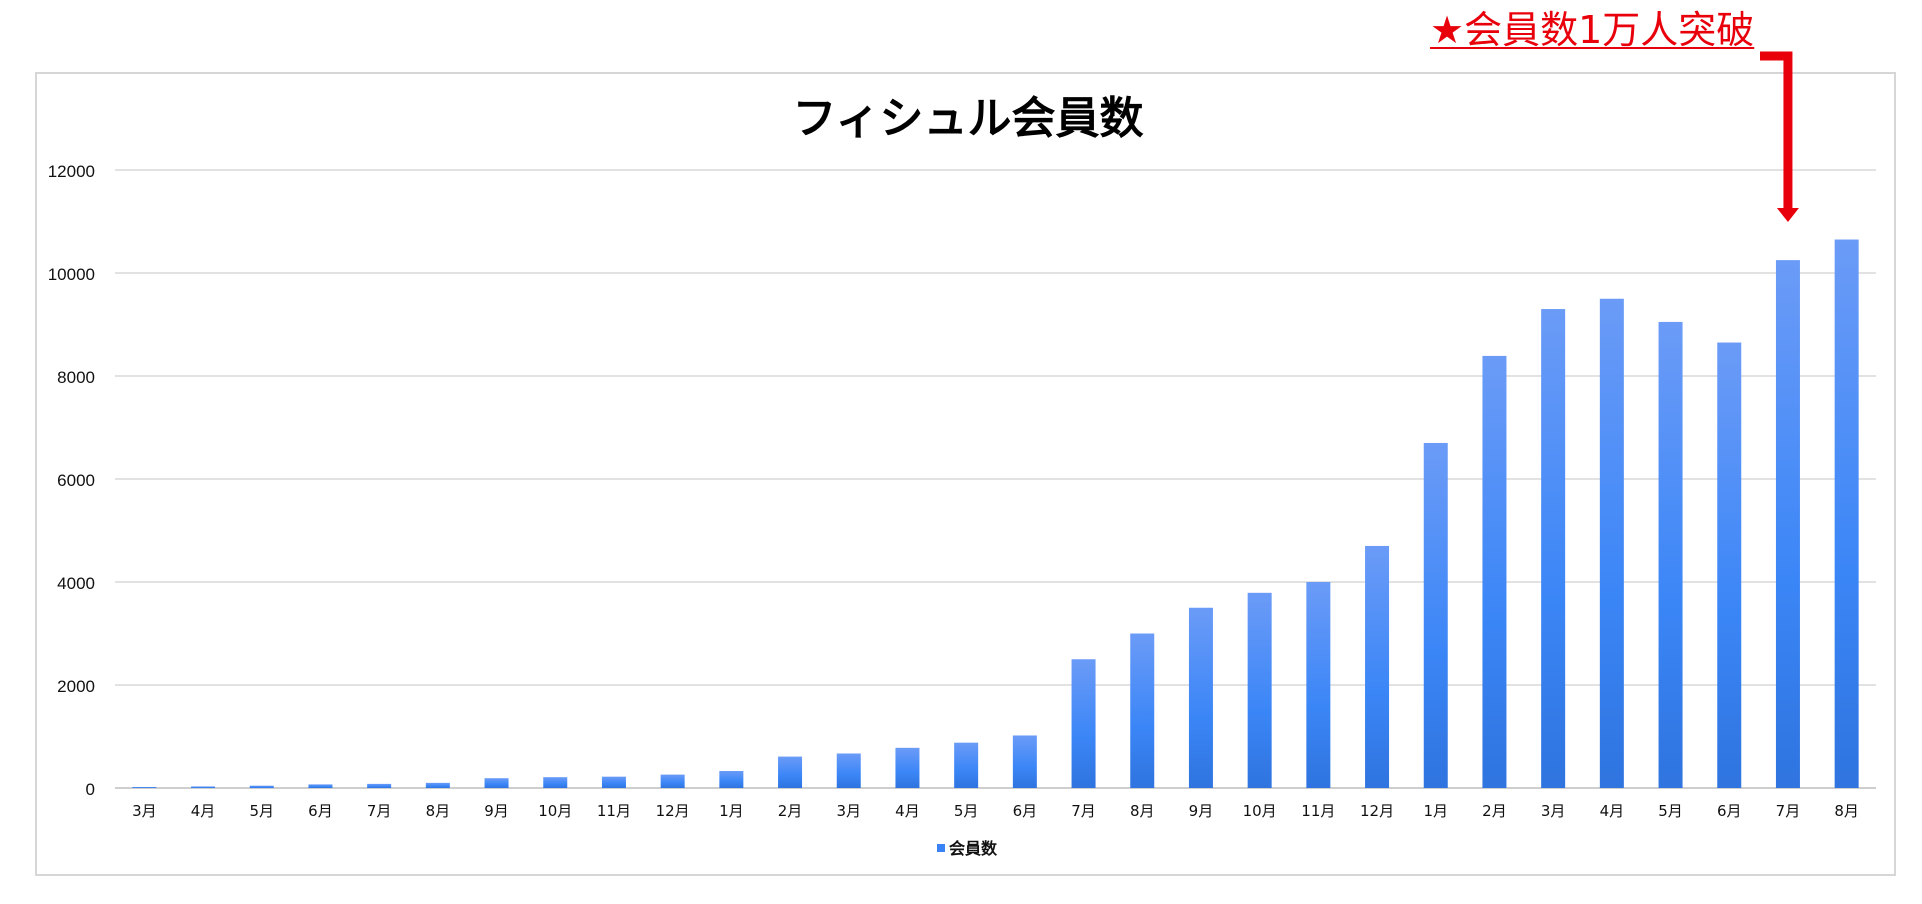  What do you see at coordinates (1592, 30) in the screenshot?
I see `milestone-annotation: ★会員数1万人突破` at bounding box center [1592, 30].